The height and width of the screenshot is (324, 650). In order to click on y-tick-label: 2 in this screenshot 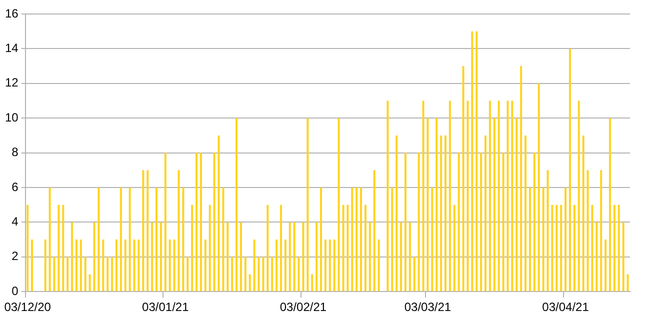, I will do `click(15, 256)`.